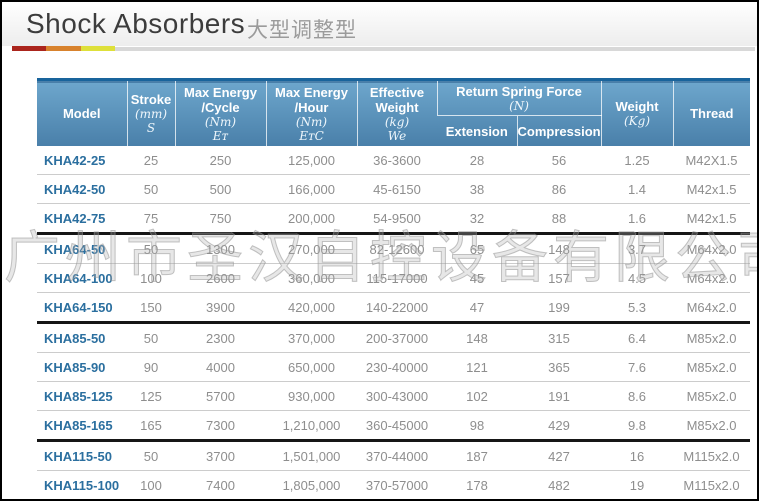 The height and width of the screenshot is (501, 759). Describe the element at coordinates (397, 425) in the screenshot. I see `value-cell: 360-45000` at that location.